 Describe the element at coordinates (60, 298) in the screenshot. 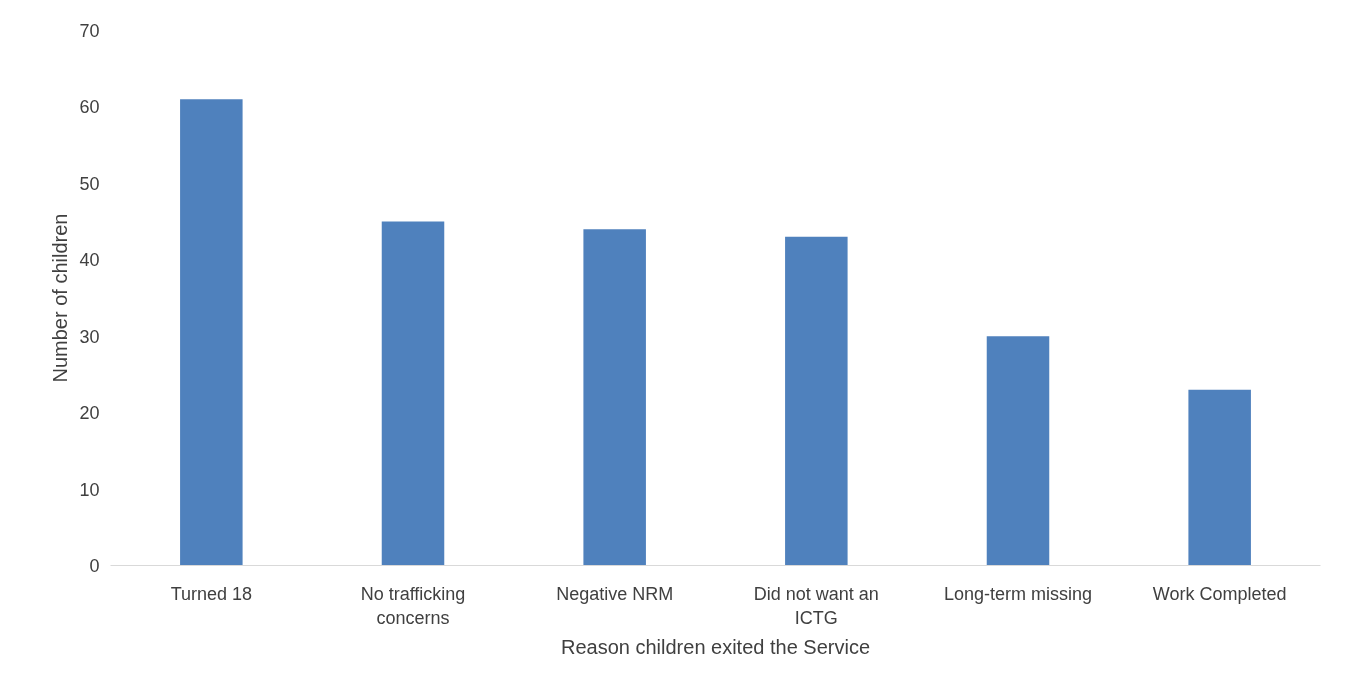

I see `y-axis-title: Number of children` at that location.